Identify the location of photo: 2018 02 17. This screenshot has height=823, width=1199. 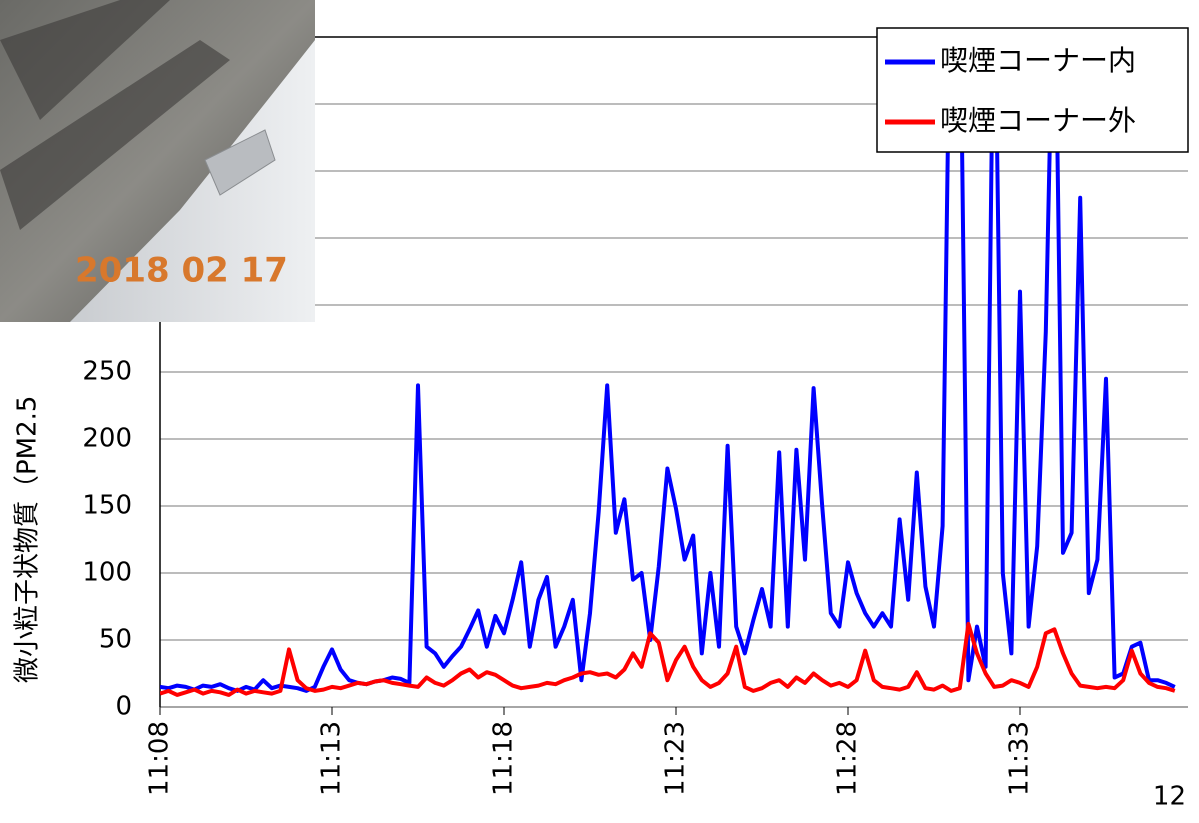
(157, 161).